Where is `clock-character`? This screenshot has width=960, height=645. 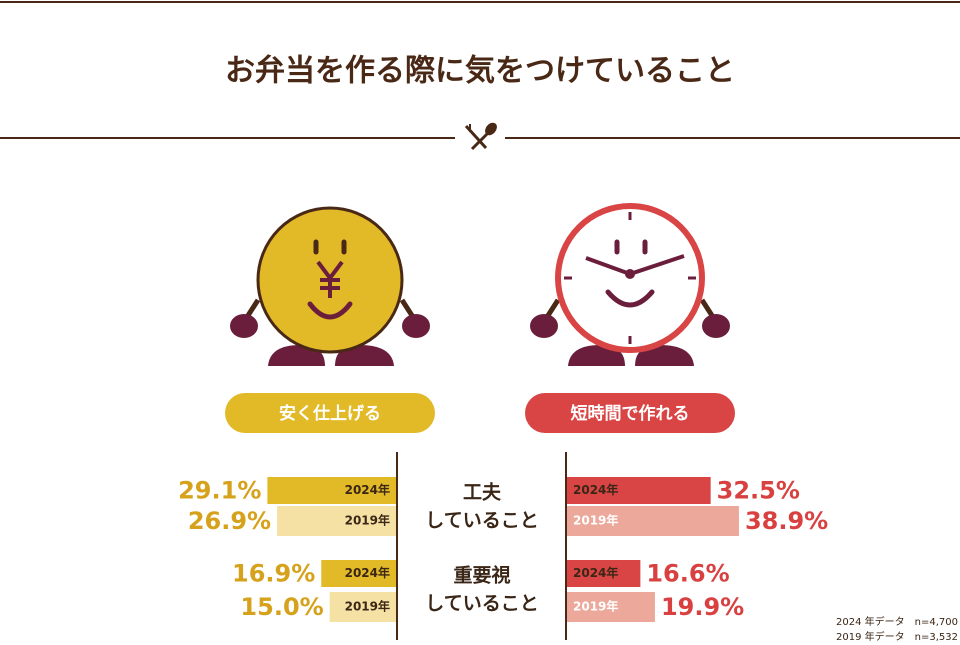 clock-character is located at coordinates (630, 284).